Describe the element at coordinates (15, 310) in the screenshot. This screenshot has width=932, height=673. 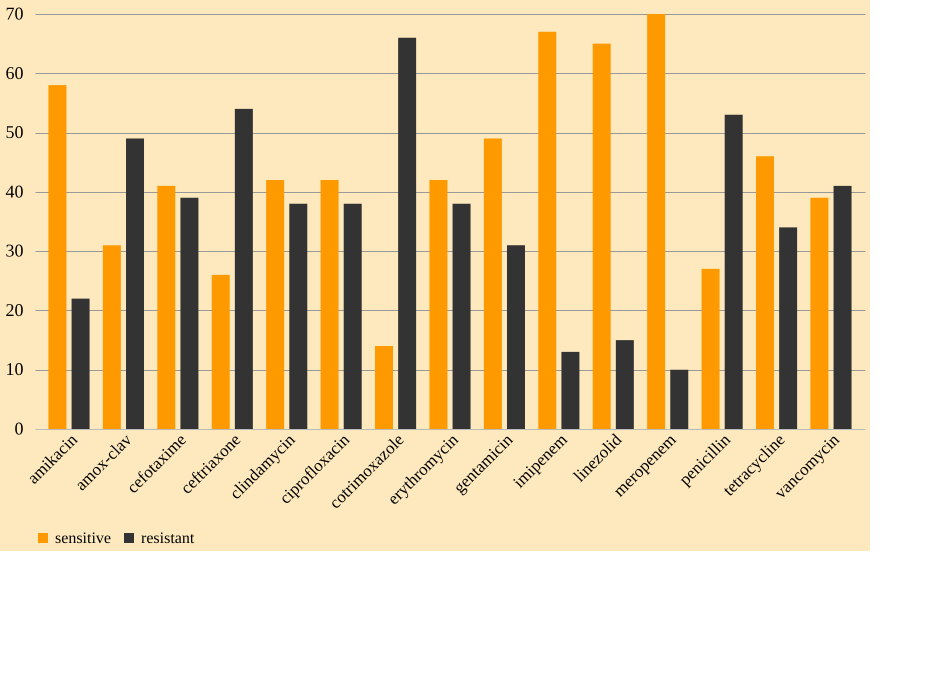
I see `y-tick-label: 20` at that location.